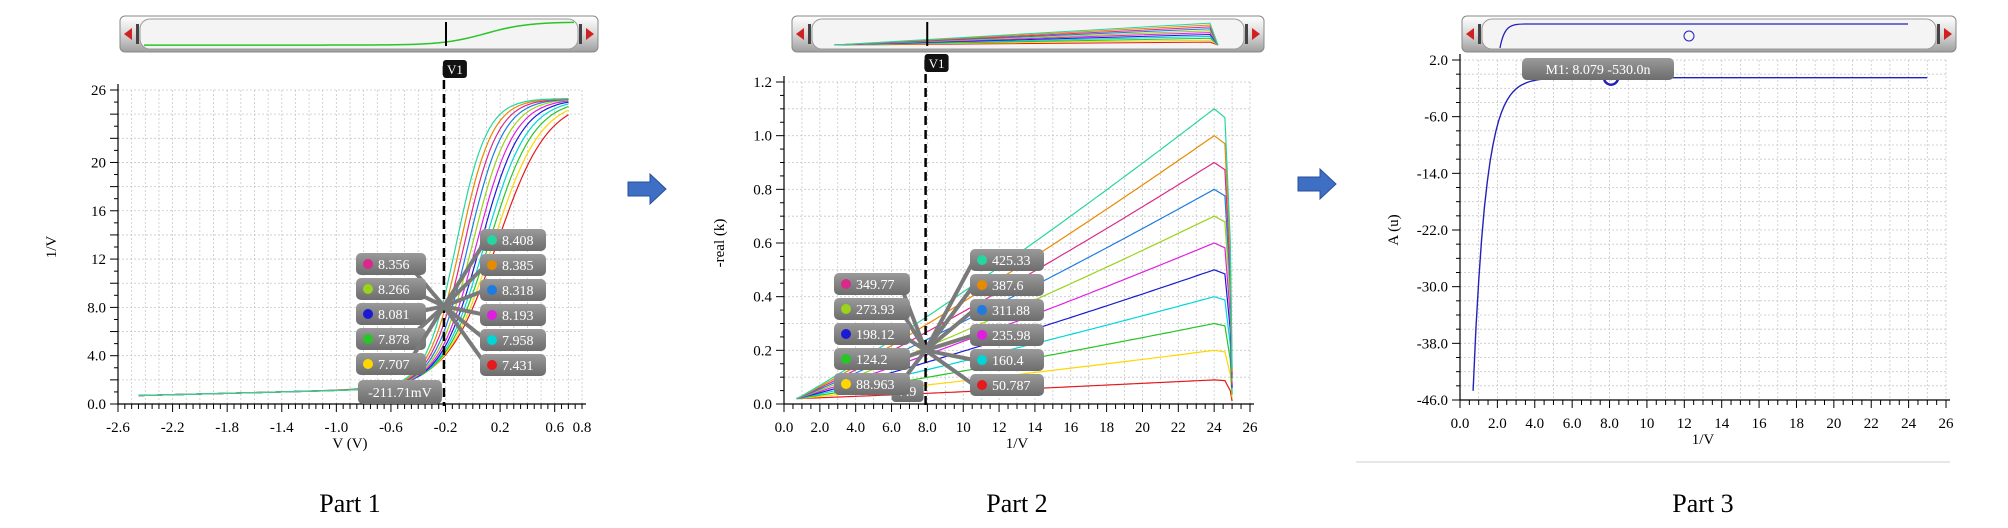  I want to click on label-value: 8.385, so click(518, 266).